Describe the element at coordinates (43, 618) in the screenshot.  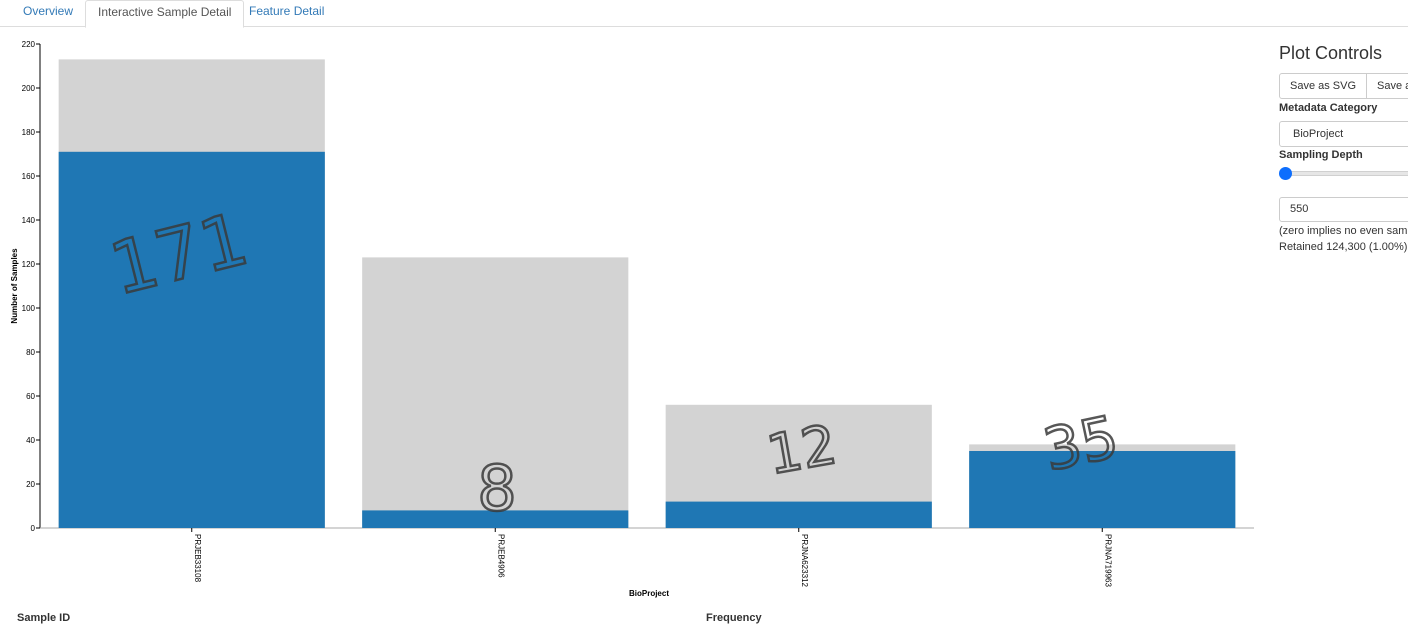
I see `sample-id-header: Sample ID` at that location.